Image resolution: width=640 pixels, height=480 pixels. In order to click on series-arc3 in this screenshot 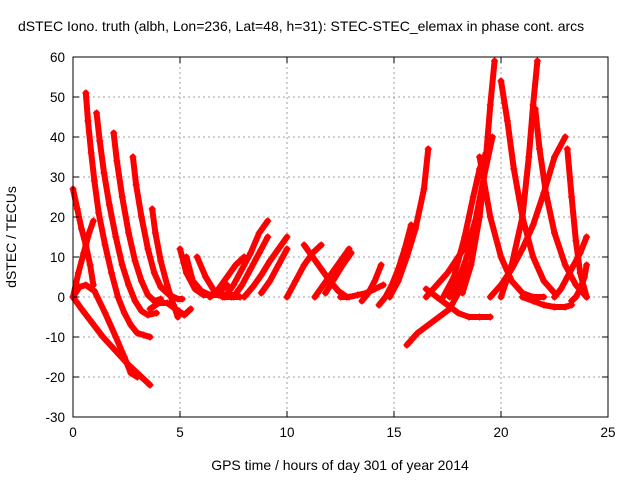, I will do `click(83, 237)`.